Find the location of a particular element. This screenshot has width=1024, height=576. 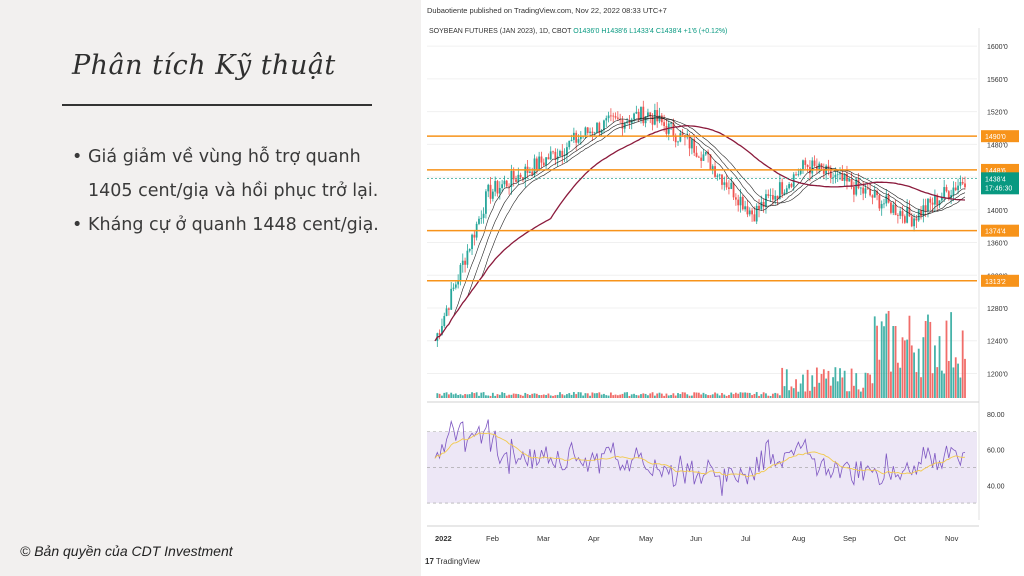

level-label-box is located at coordinates (1000, 280).